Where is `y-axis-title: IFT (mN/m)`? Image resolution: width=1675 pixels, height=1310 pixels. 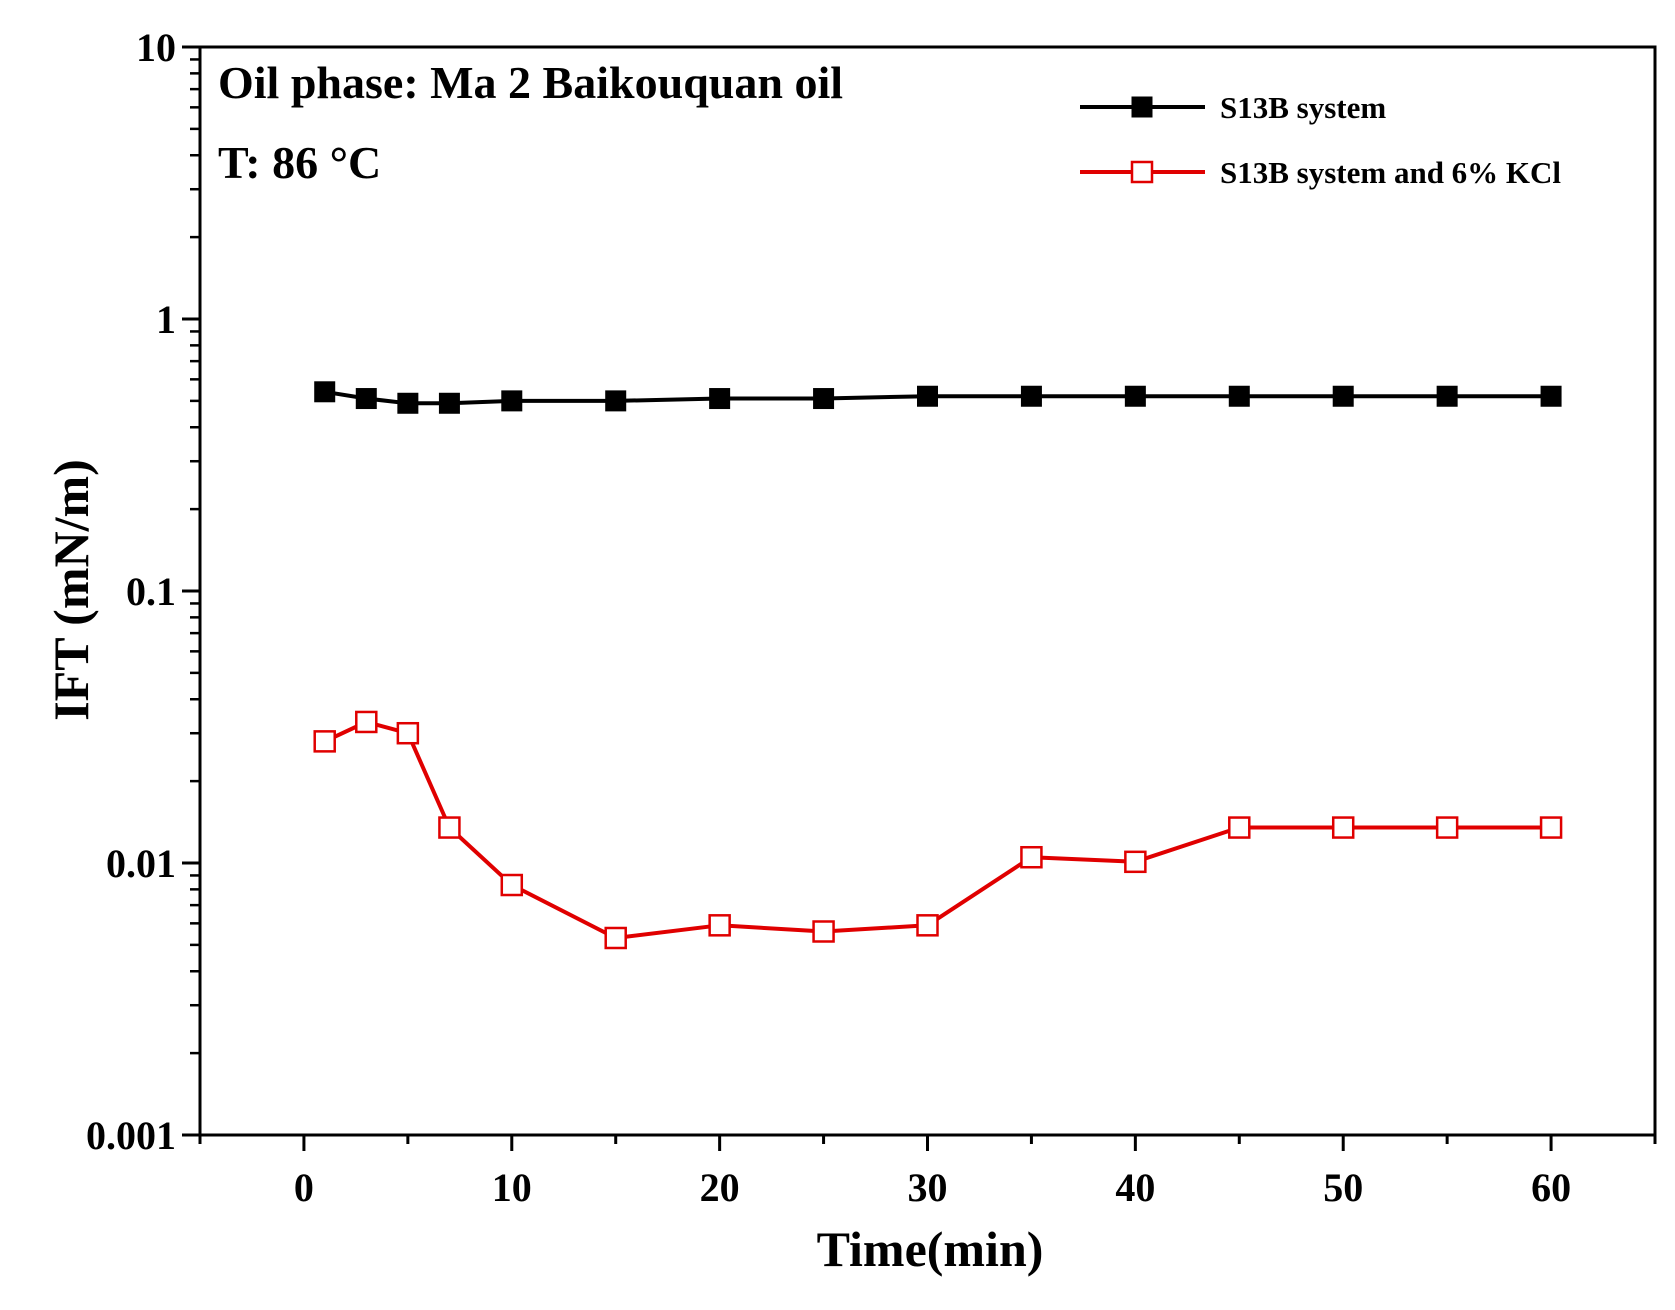 y-axis-title: IFT (mN/m) is located at coordinates (71, 590).